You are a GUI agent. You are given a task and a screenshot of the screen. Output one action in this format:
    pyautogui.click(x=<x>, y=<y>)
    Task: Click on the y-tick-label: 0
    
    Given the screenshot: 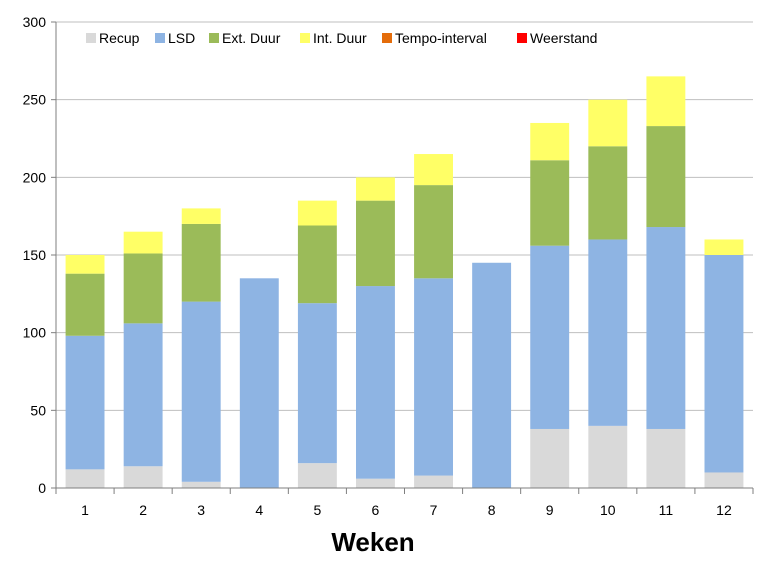 What is the action you would take?
    pyautogui.click(x=42, y=488)
    